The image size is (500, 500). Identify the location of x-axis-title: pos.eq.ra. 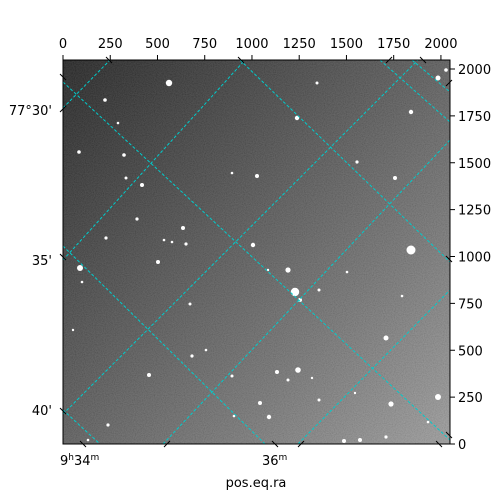
(256, 483).